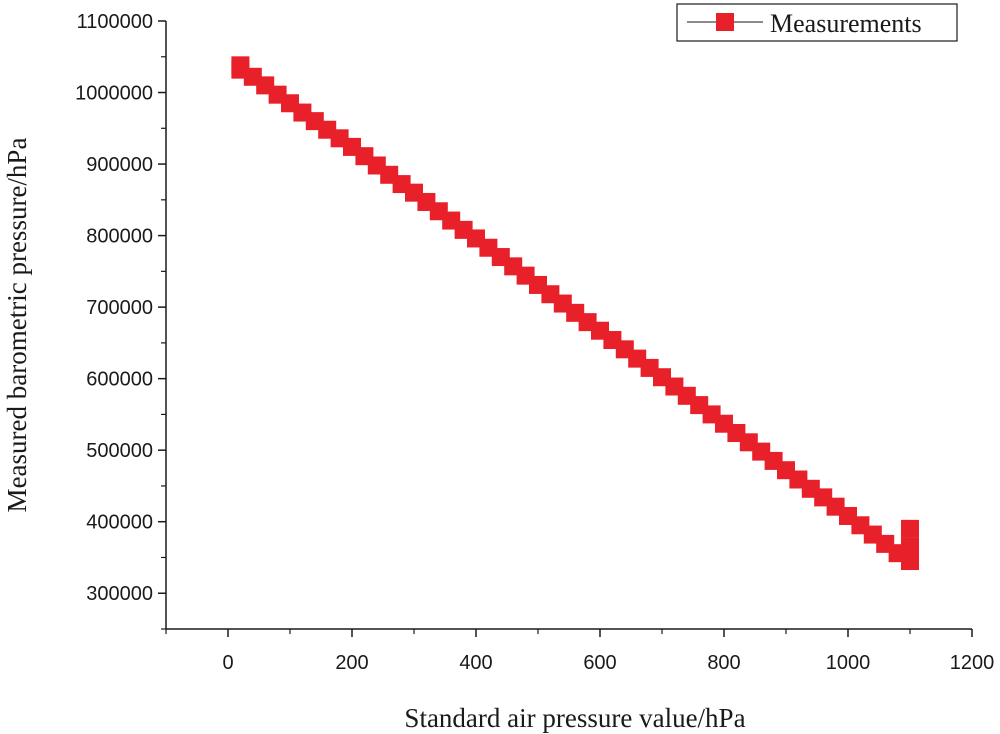  What do you see at coordinates (580, 651) in the screenshot?
I see `x-ticks: 0 200 400 600 800 1000 1200` at bounding box center [580, 651].